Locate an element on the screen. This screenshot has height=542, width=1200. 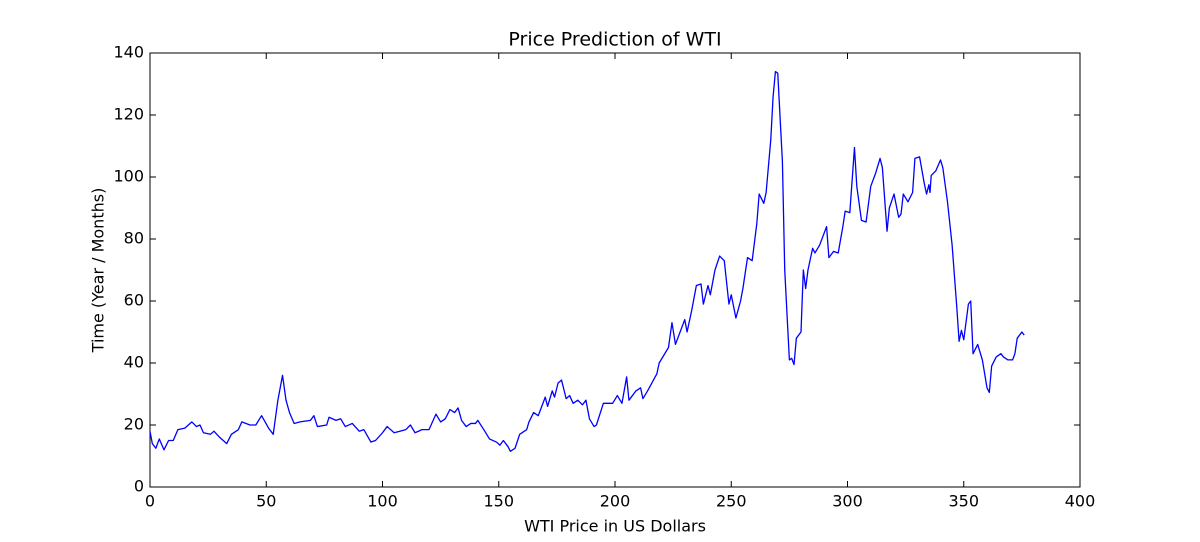
y-tick-label: 80 is located at coordinates (134, 238).